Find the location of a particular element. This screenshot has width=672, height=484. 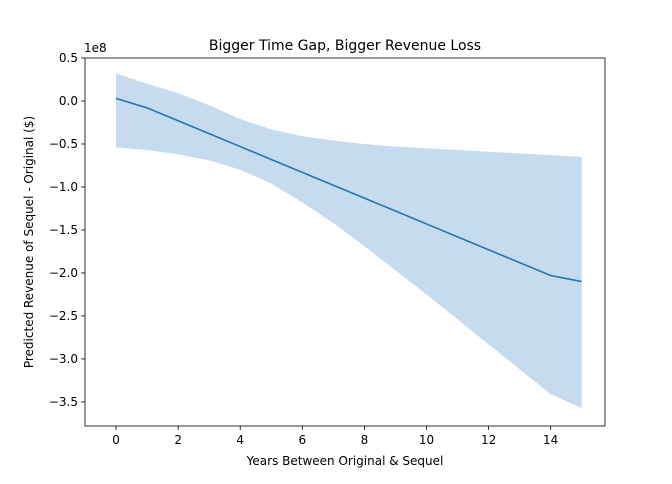

x-tick-label: 10 is located at coordinates (426, 440).